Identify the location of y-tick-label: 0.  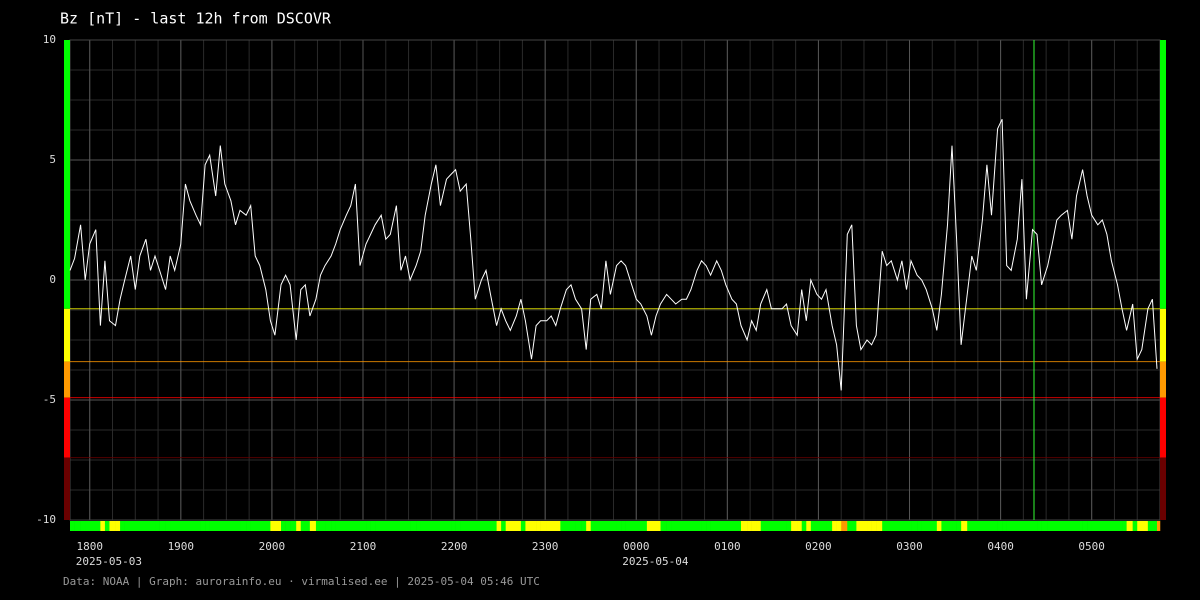
(52, 279).